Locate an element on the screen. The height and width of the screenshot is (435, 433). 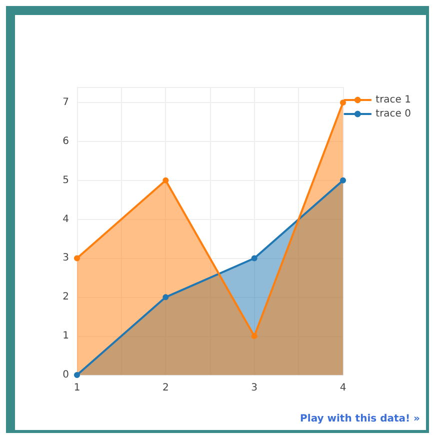
text: Play with this data! » is located at coordinates (360, 419).